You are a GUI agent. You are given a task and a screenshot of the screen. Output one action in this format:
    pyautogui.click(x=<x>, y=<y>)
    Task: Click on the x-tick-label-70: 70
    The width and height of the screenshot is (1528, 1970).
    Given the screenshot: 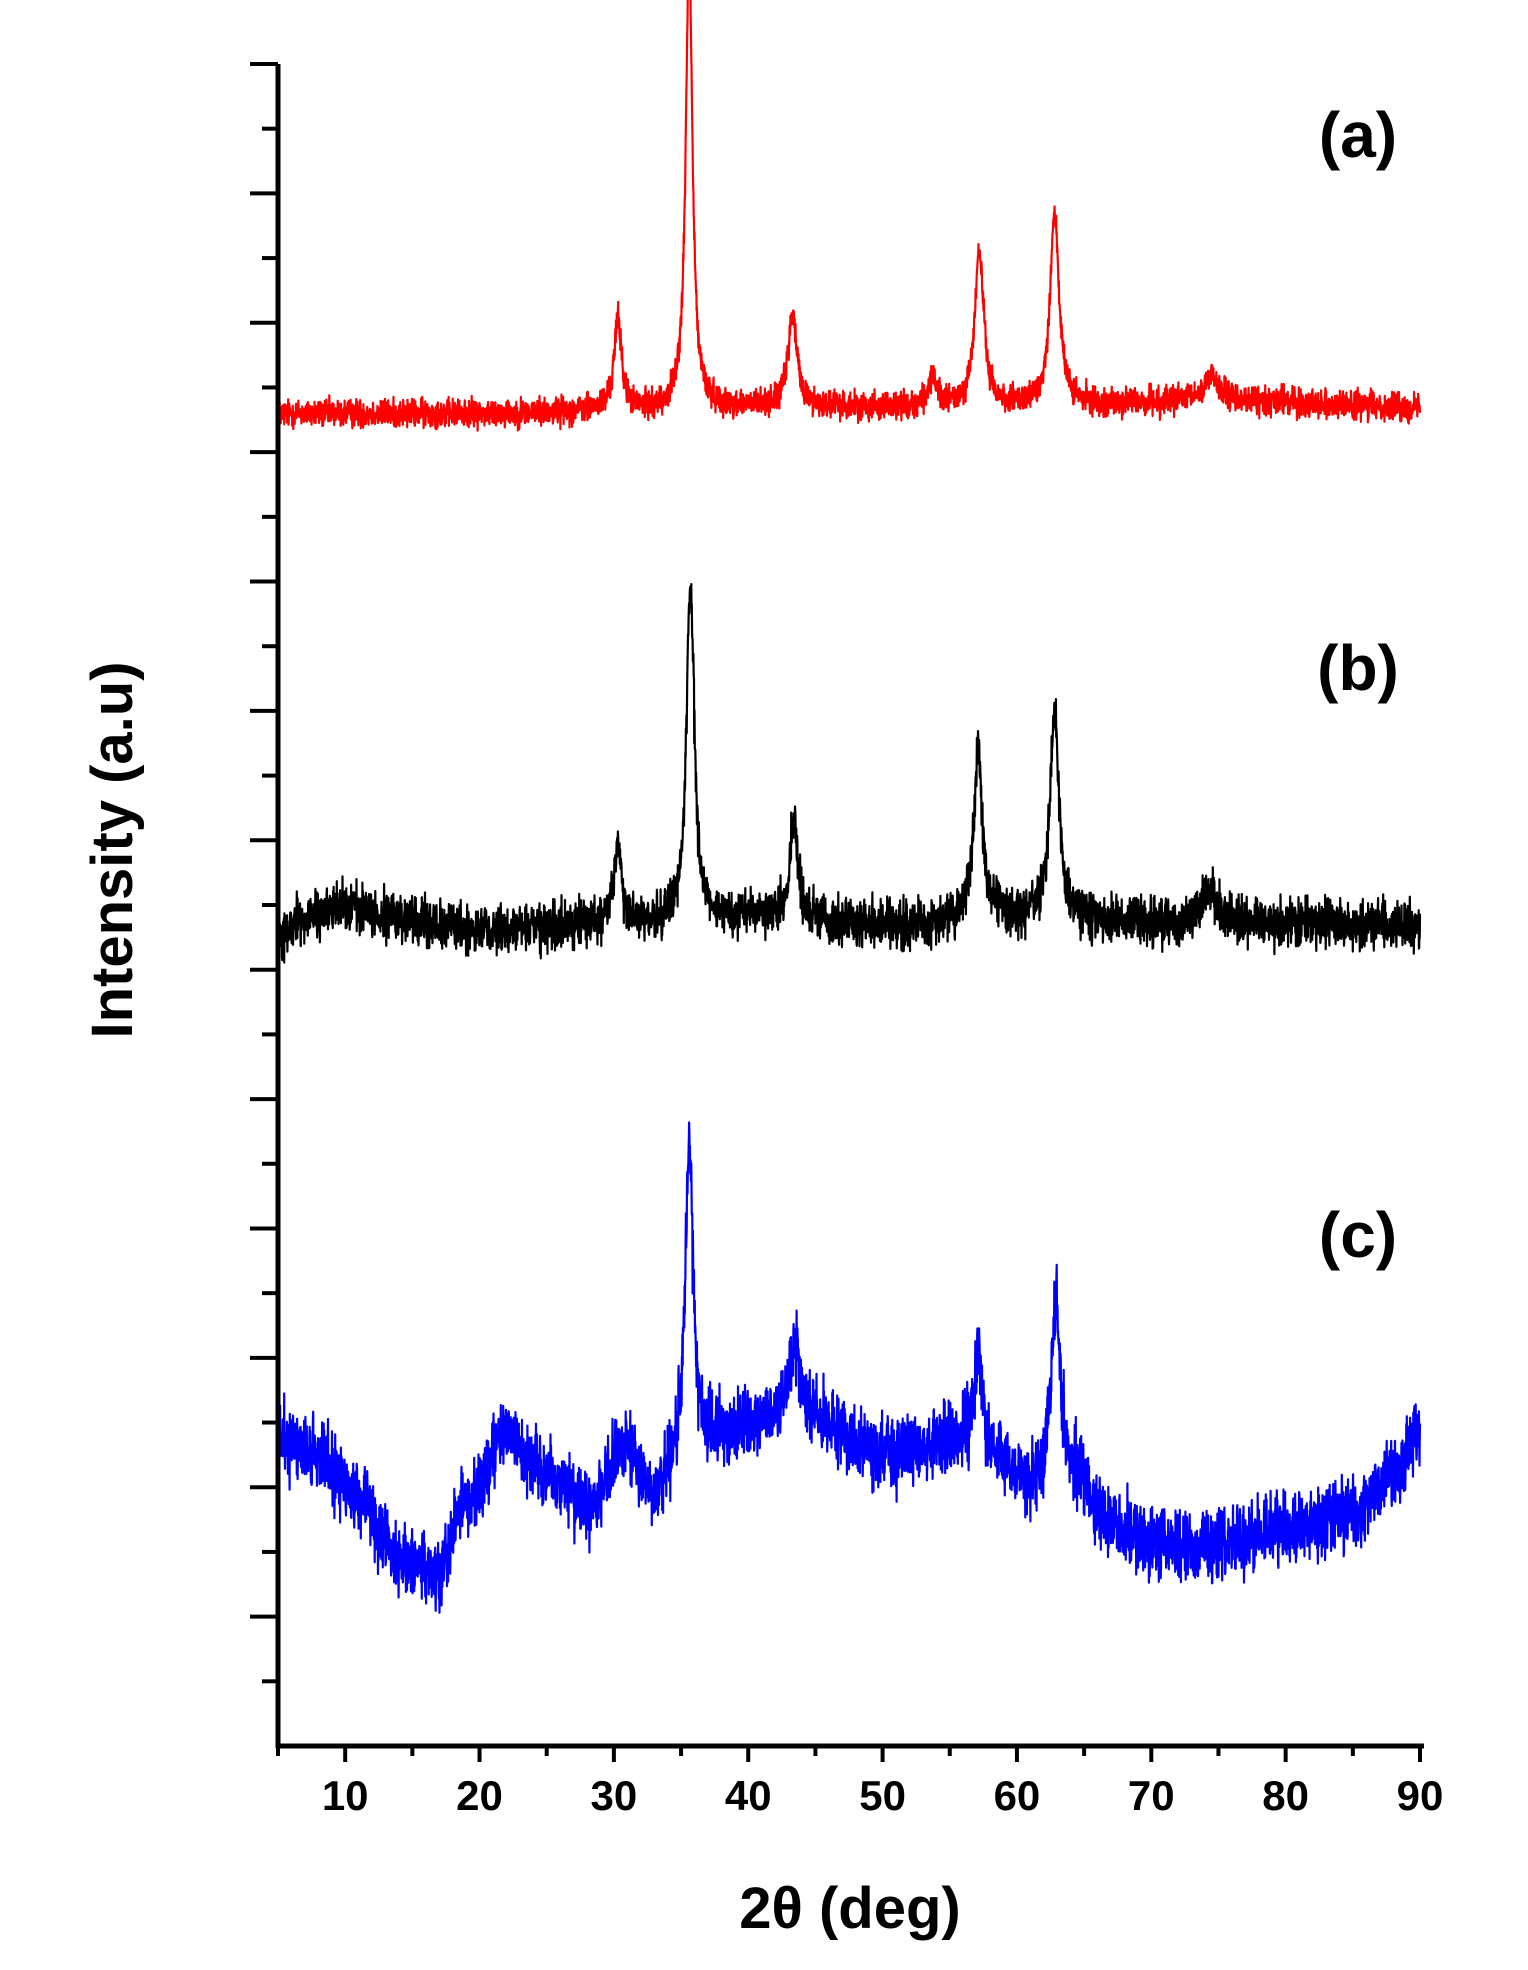 What is the action you would take?
    pyautogui.click(x=1151, y=1795)
    